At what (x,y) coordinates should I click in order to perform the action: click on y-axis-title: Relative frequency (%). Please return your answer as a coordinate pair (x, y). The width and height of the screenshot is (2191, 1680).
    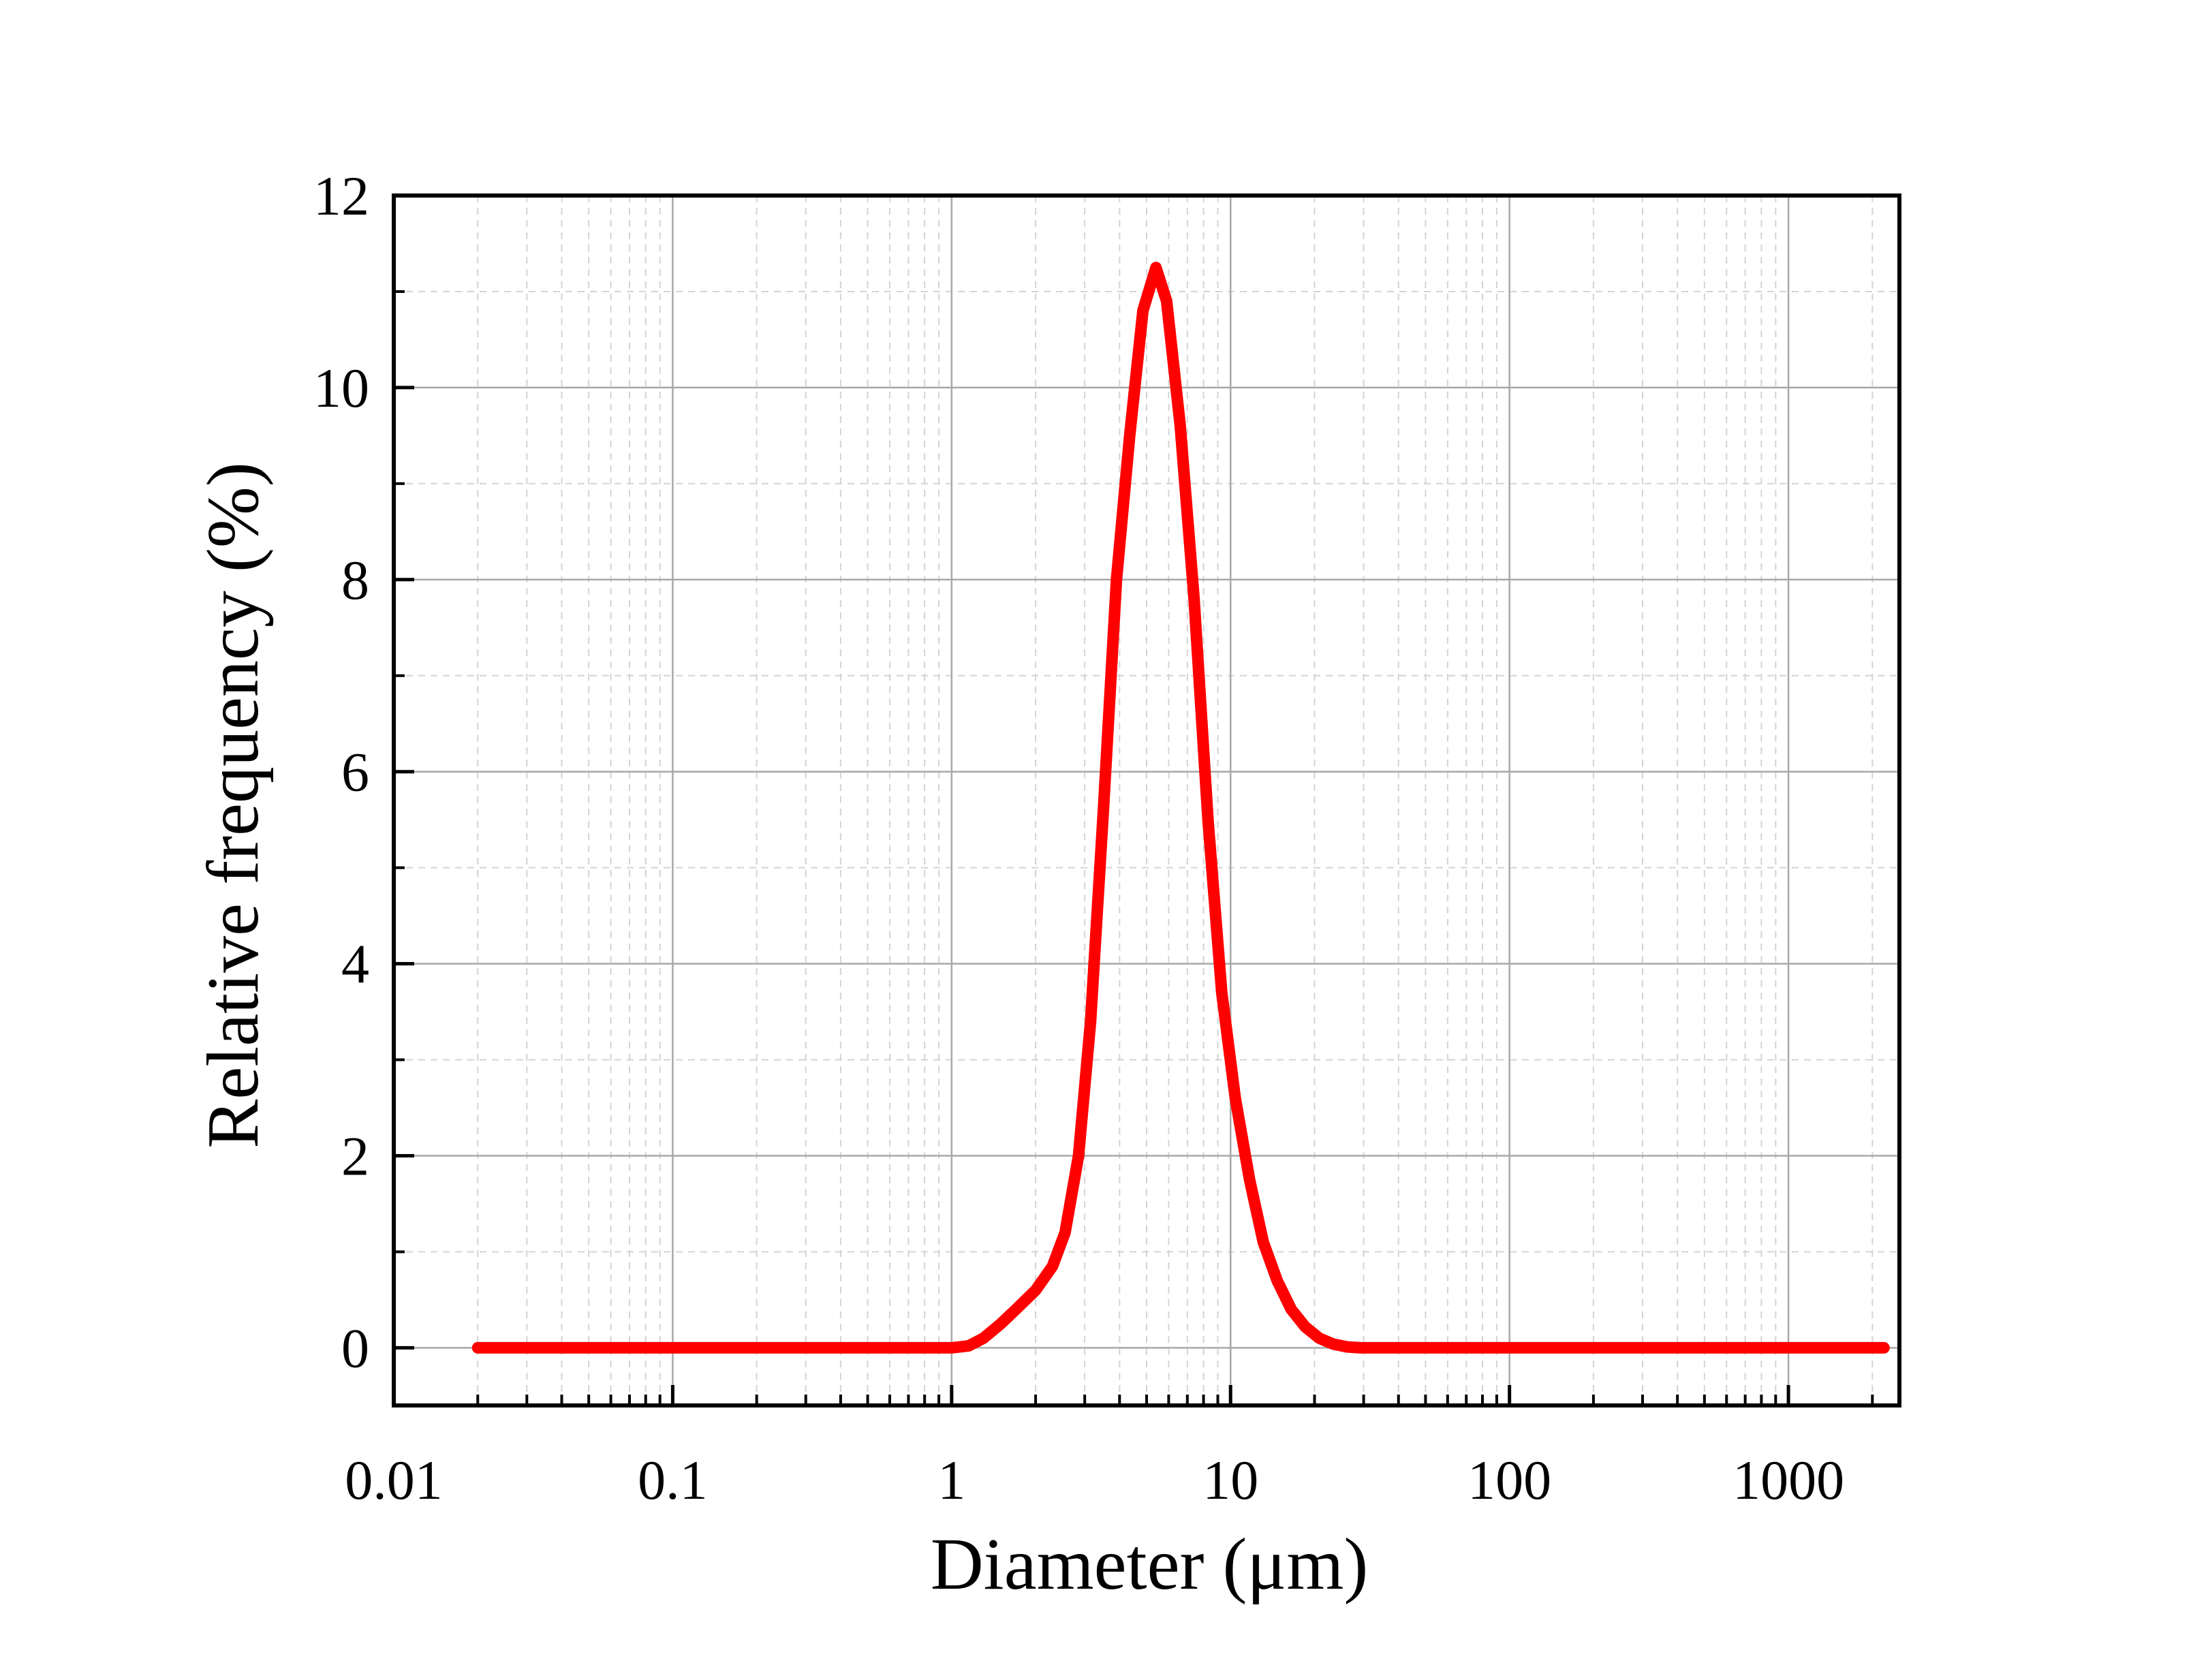
    Looking at the image, I should click on (233, 805).